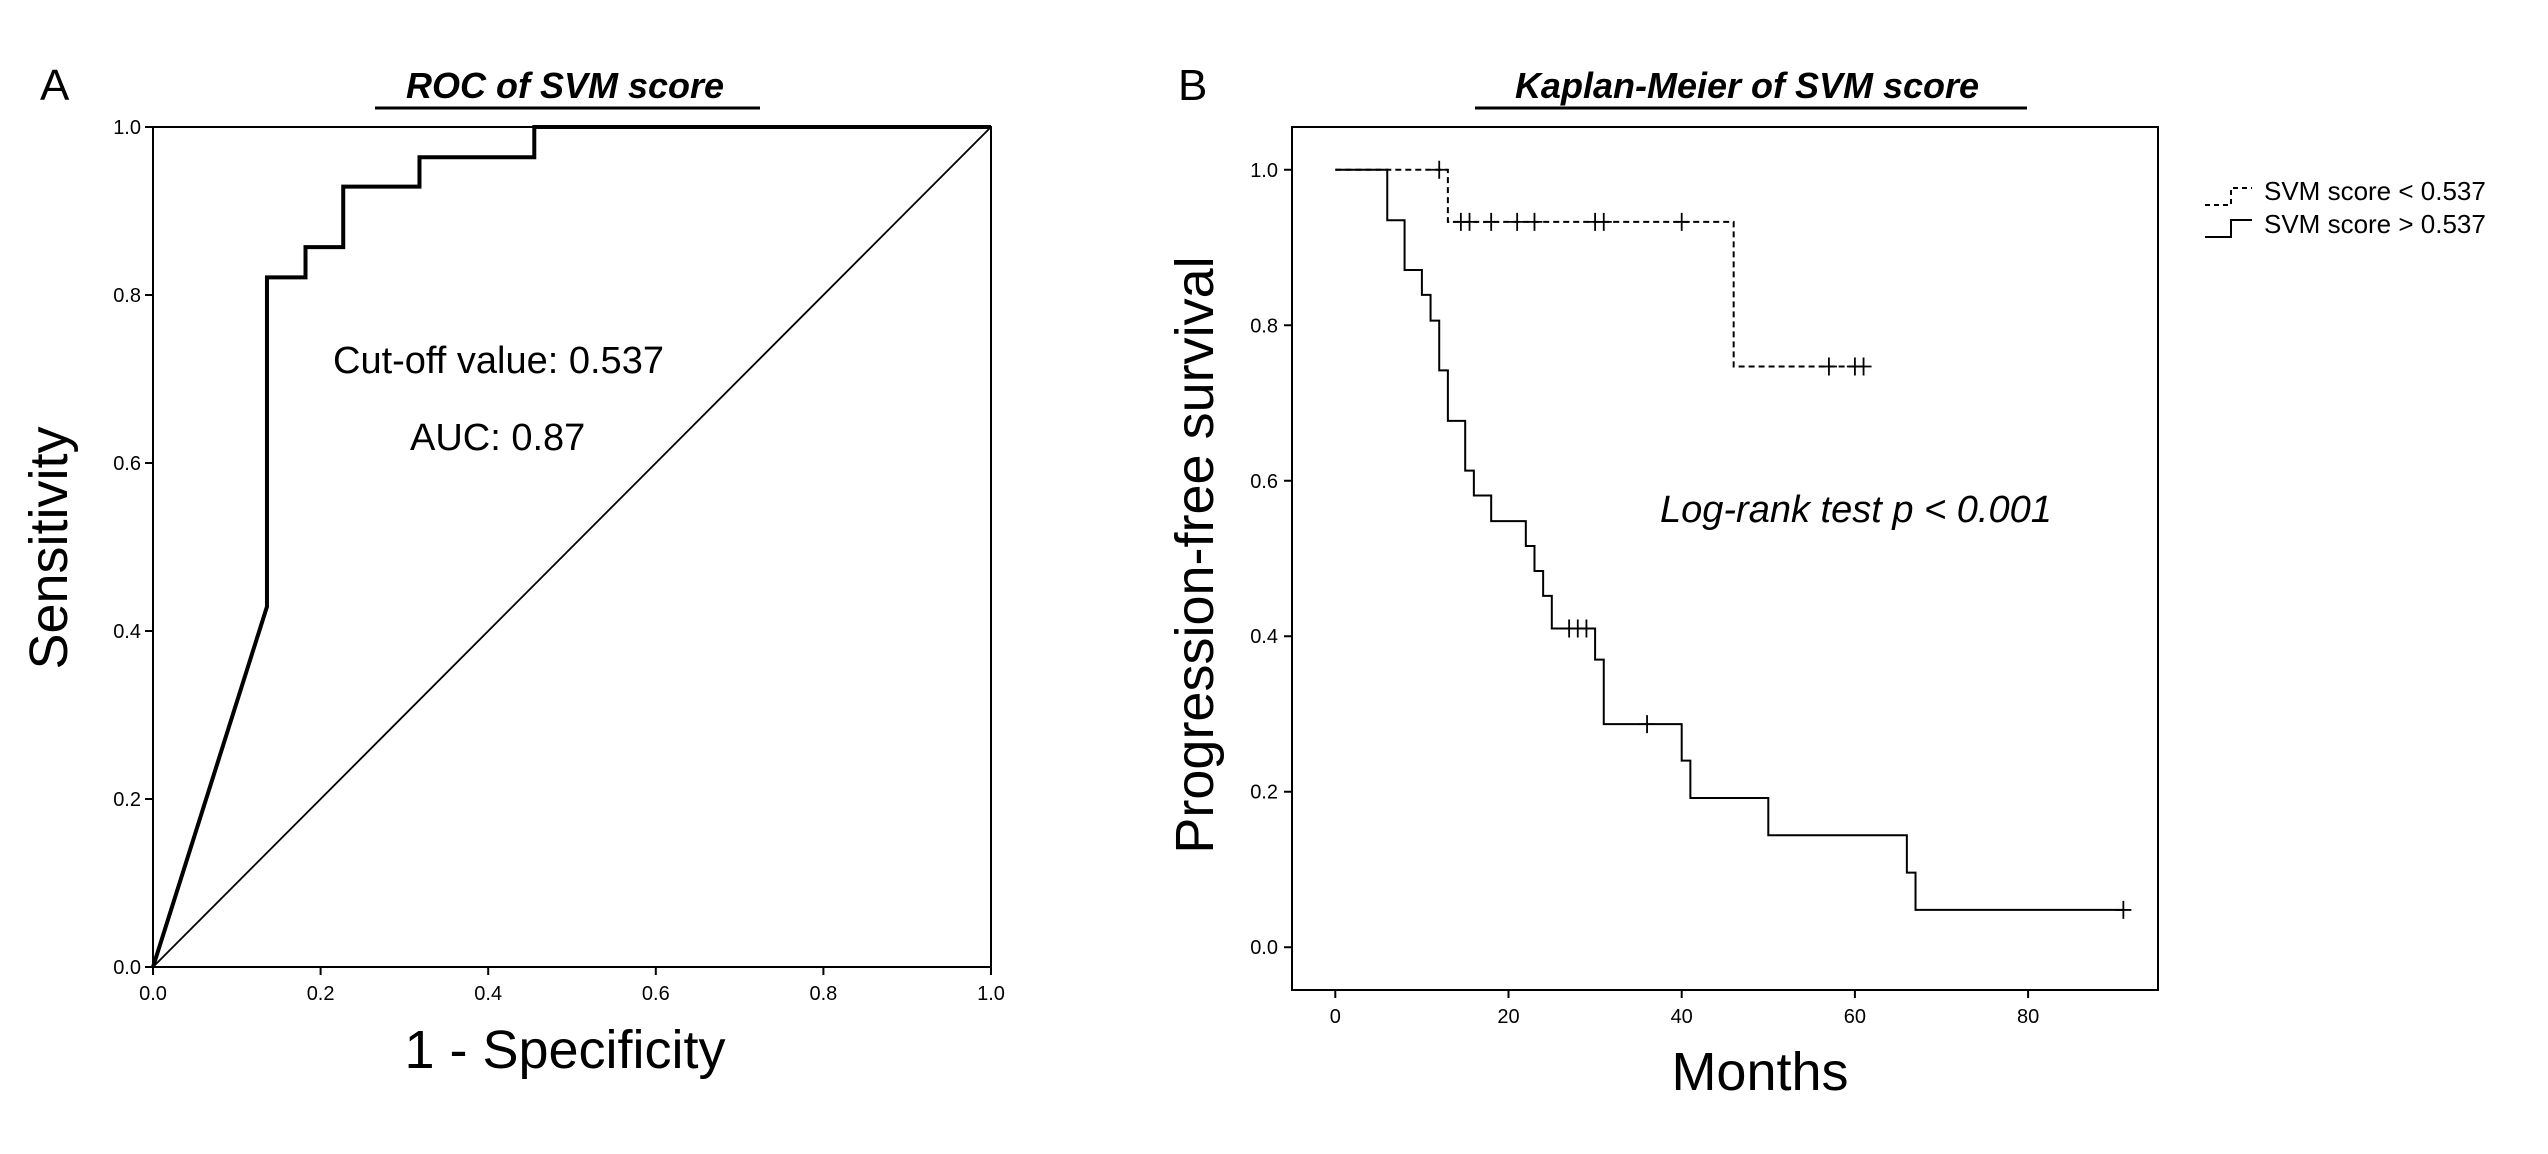 The height and width of the screenshot is (1154, 2548). What do you see at coordinates (127, 632) in the screenshot?
I see `roc-y-tick-label: 0.4` at bounding box center [127, 632].